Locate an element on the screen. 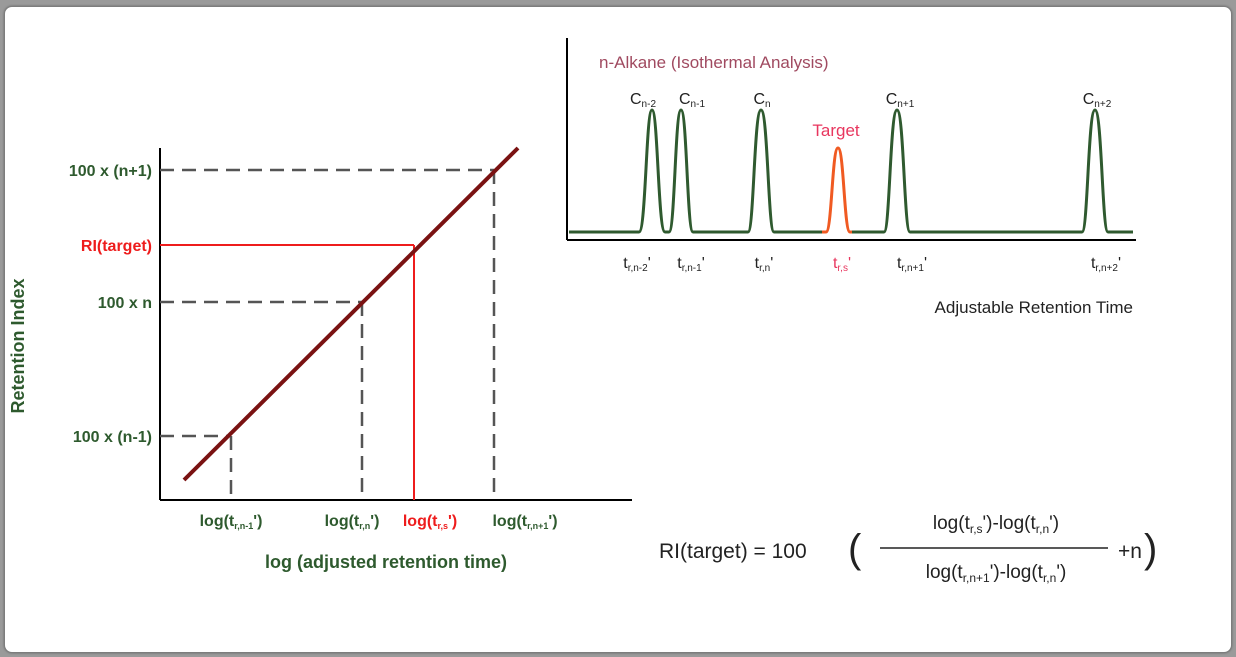 This screenshot has height=657, width=1236. peak-label-cn-minus-1: Cn-1 is located at coordinates (692, 100).